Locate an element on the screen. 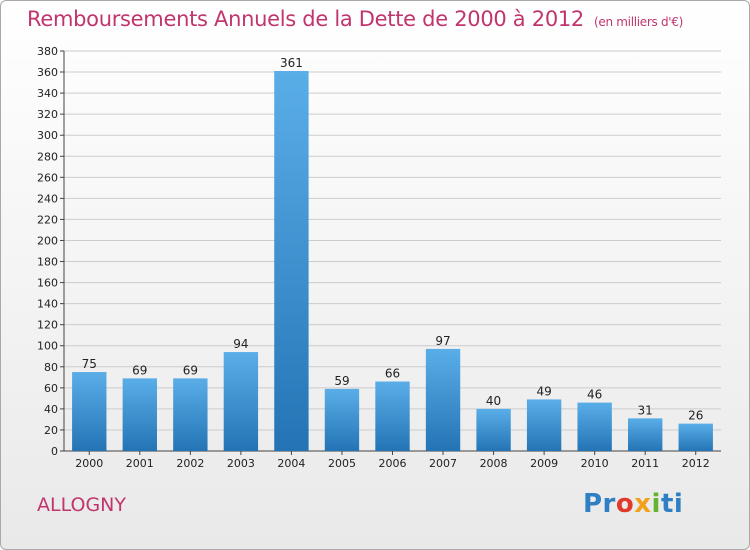  x-tick-label: 2002 is located at coordinates (190, 463).